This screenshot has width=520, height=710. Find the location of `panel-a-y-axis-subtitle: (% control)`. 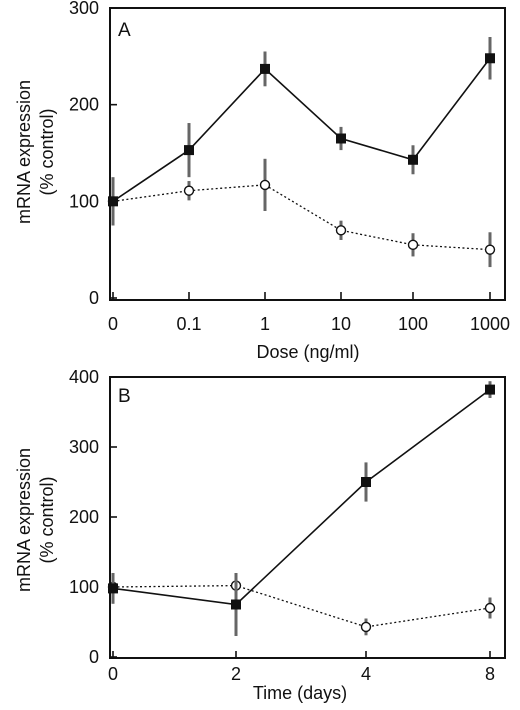

panel-a-y-axis-subtitle: (% control) is located at coordinates (47, 151).